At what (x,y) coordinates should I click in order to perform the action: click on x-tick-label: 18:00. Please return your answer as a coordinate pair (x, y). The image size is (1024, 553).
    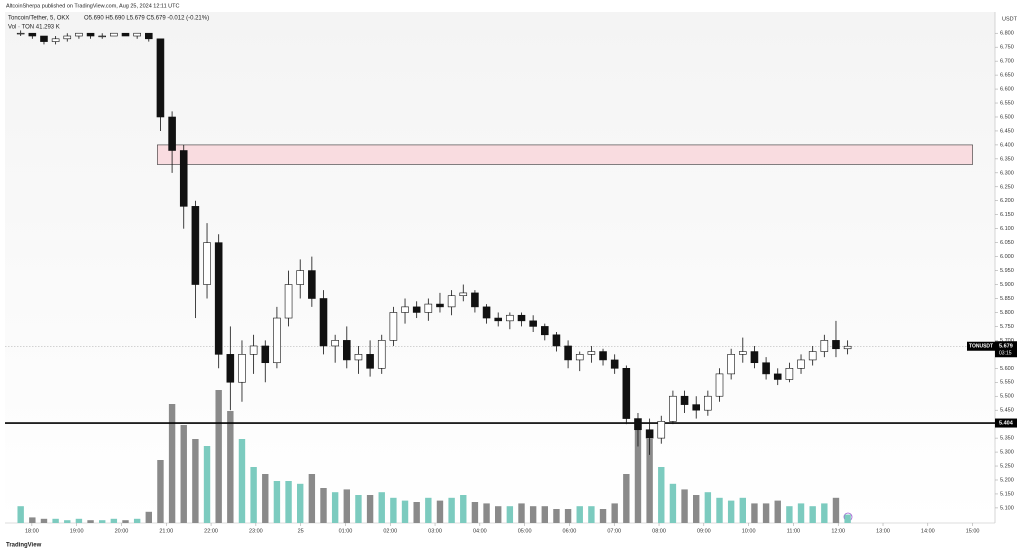
    Looking at the image, I should click on (32, 531).